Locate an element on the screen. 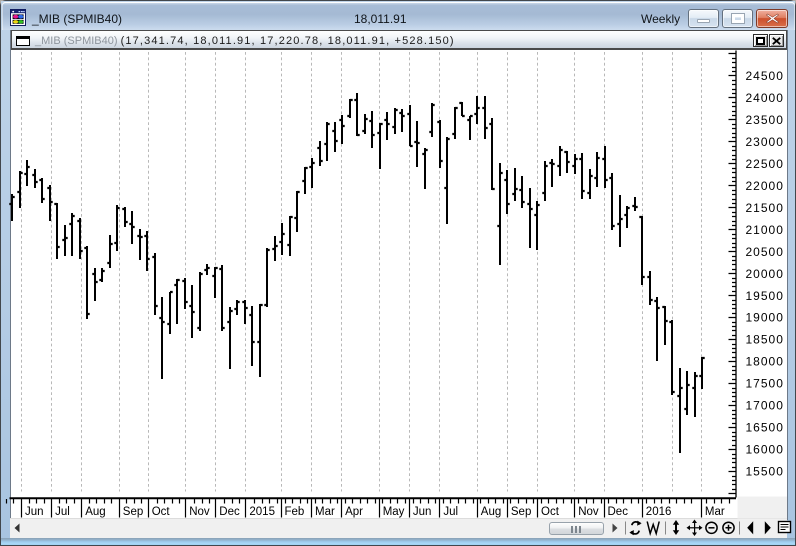  svg-text: 21500 is located at coordinates (765, 208).